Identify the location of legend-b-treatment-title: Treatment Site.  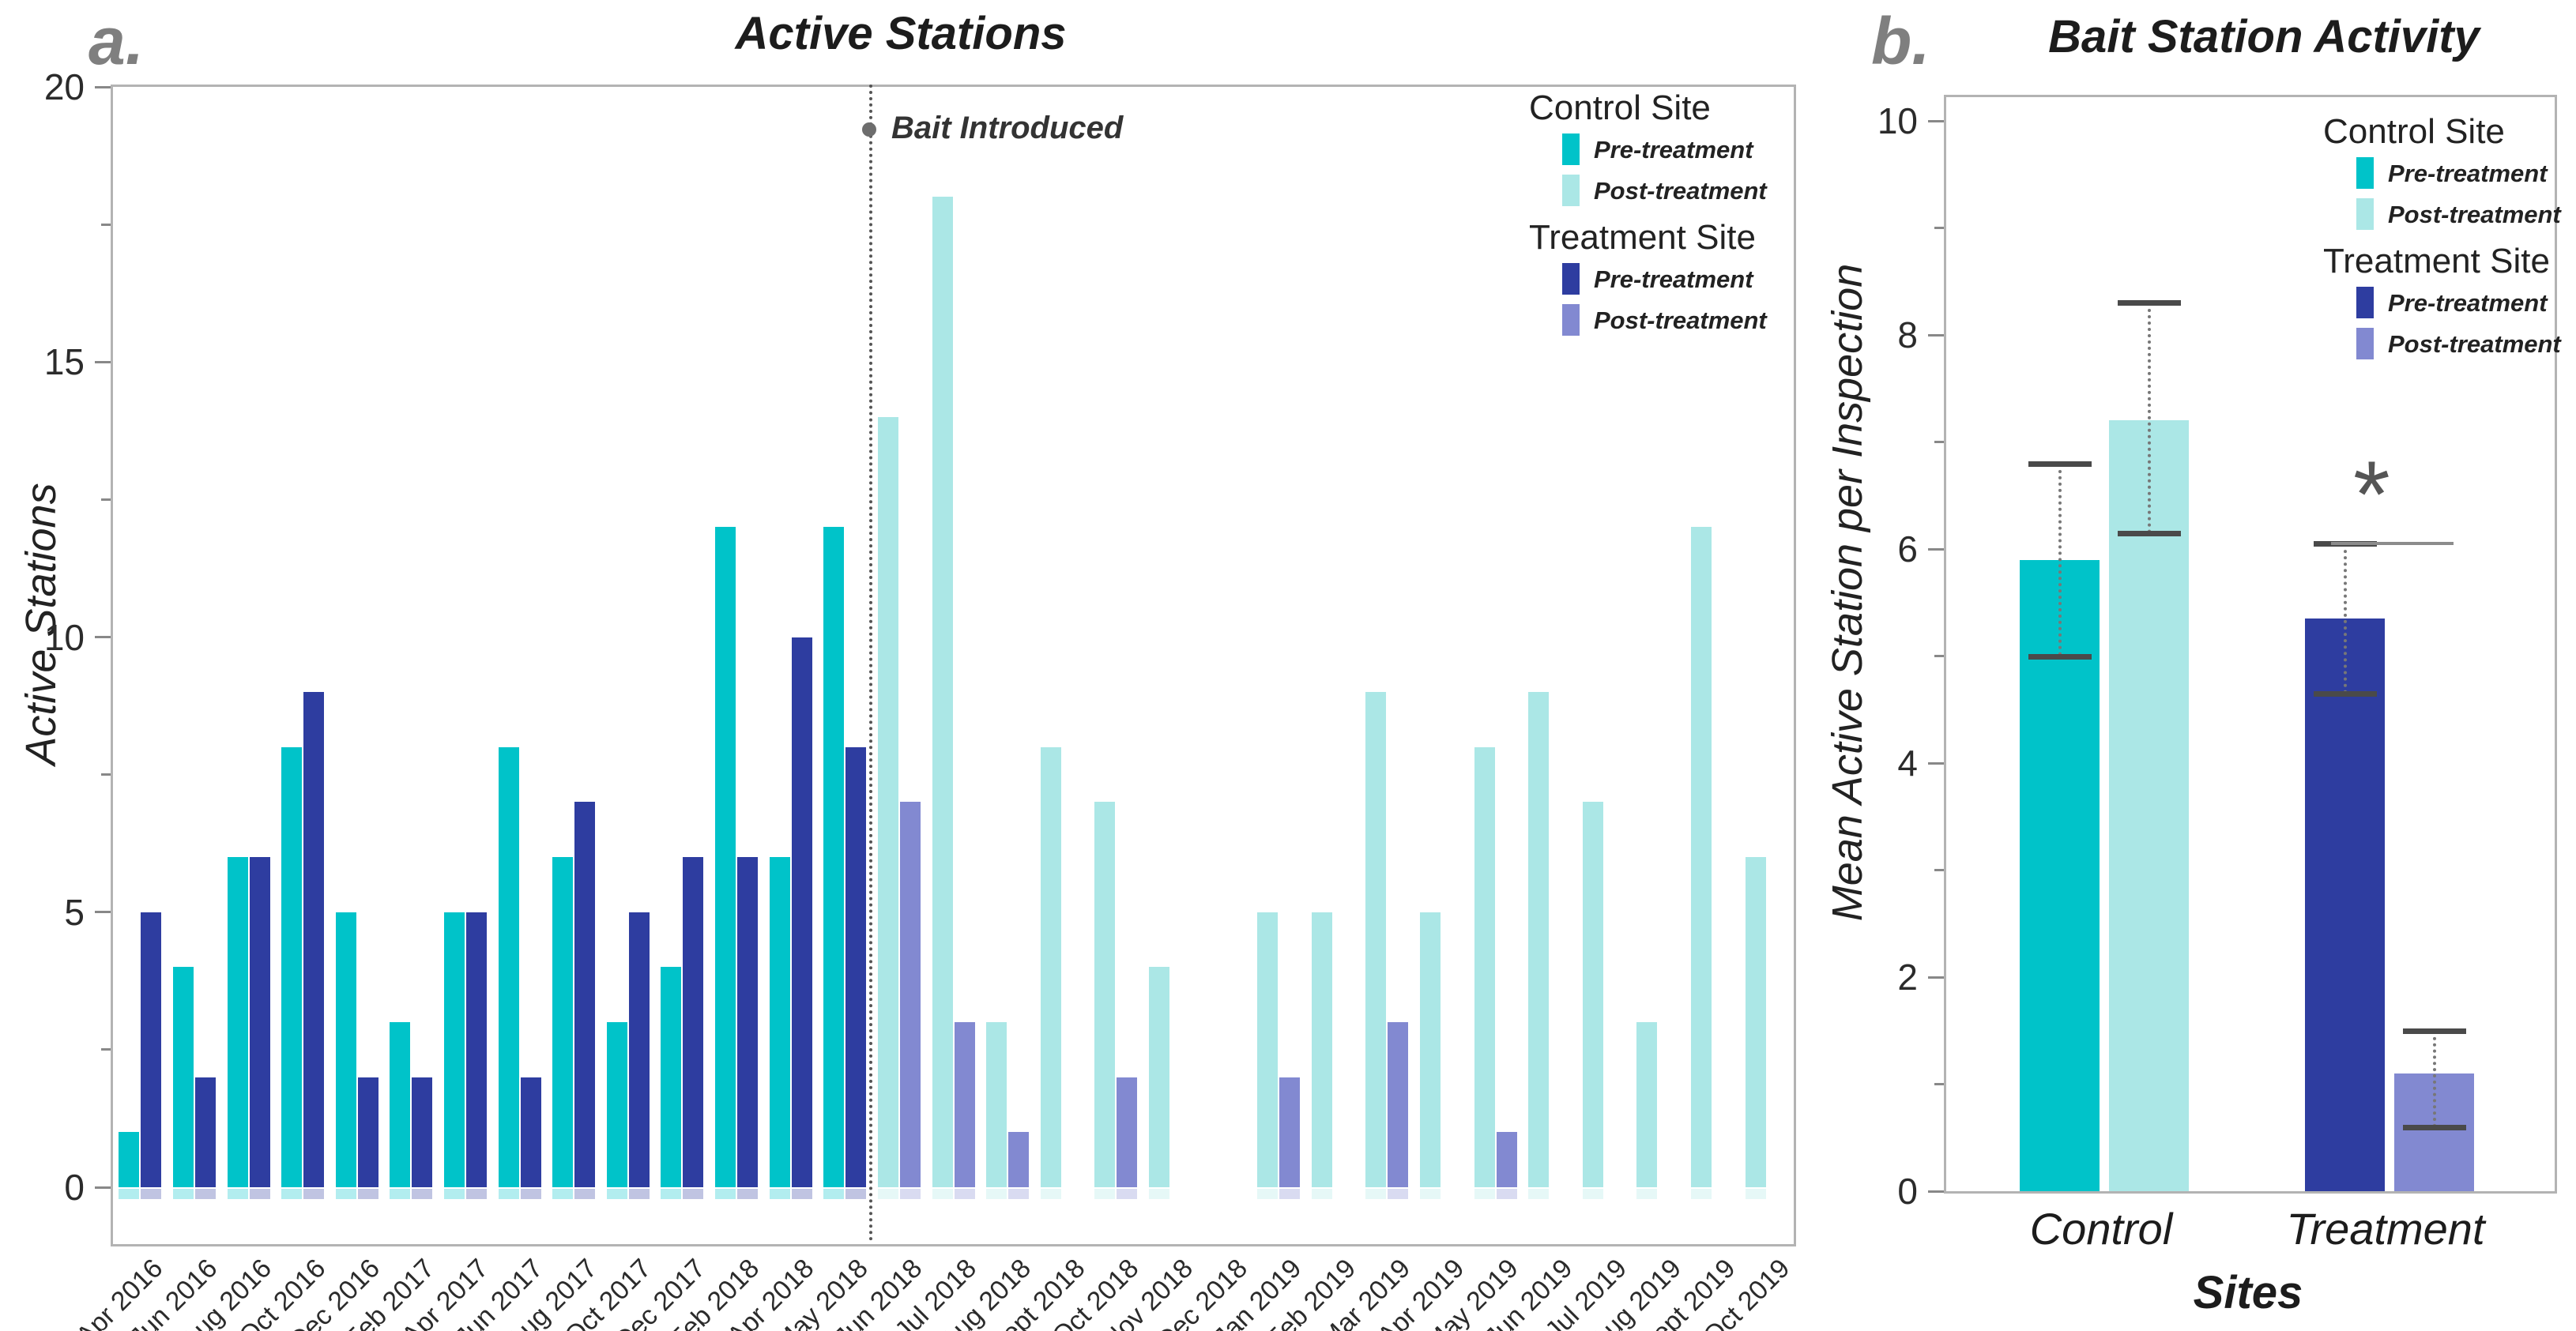
(2436, 261).